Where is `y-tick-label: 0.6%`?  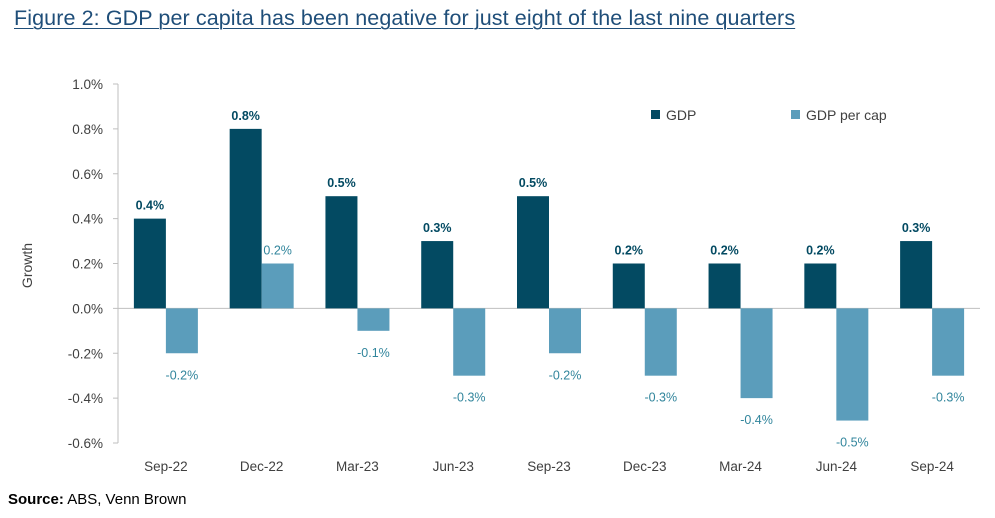 y-tick-label: 0.6% is located at coordinates (87, 174).